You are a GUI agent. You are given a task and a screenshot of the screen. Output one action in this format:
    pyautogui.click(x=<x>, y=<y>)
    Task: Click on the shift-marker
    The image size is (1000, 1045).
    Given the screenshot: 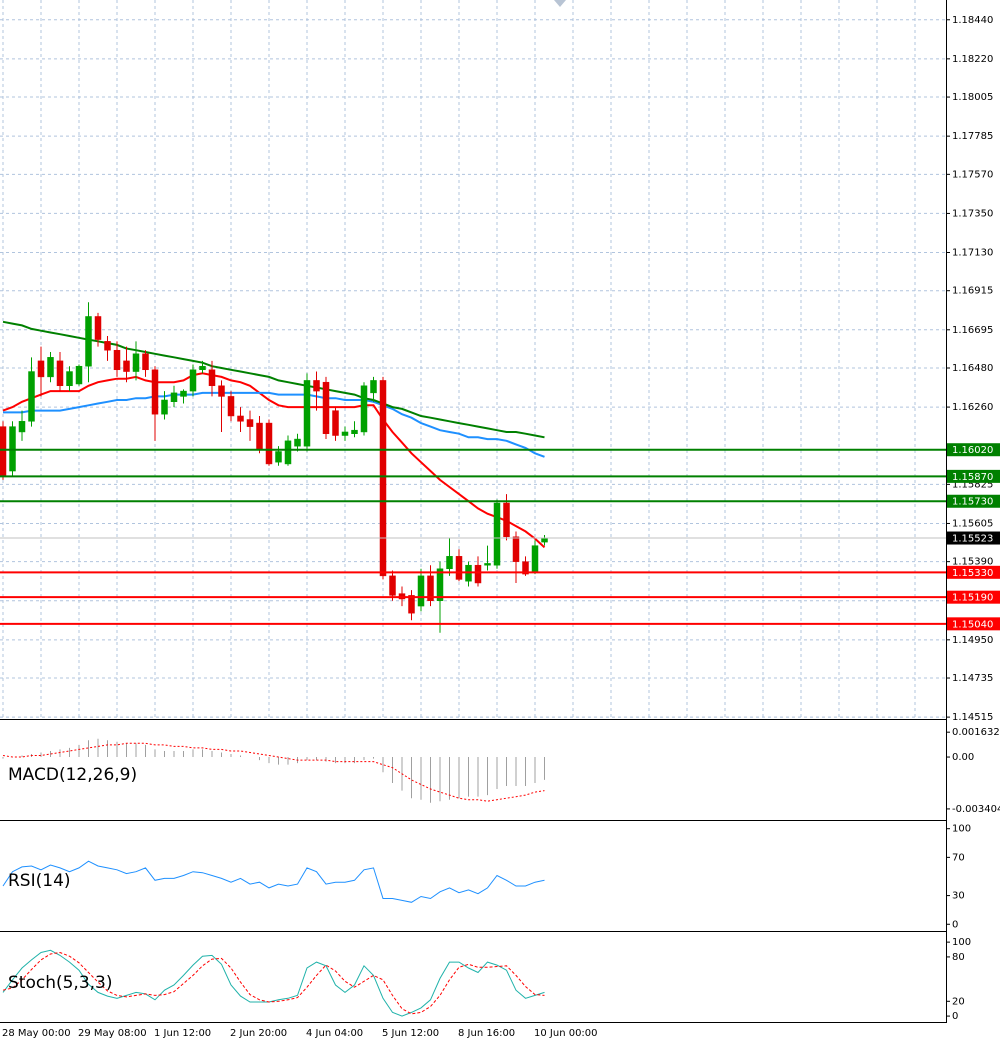 What is the action you would take?
    pyautogui.click(x=560, y=3)
    